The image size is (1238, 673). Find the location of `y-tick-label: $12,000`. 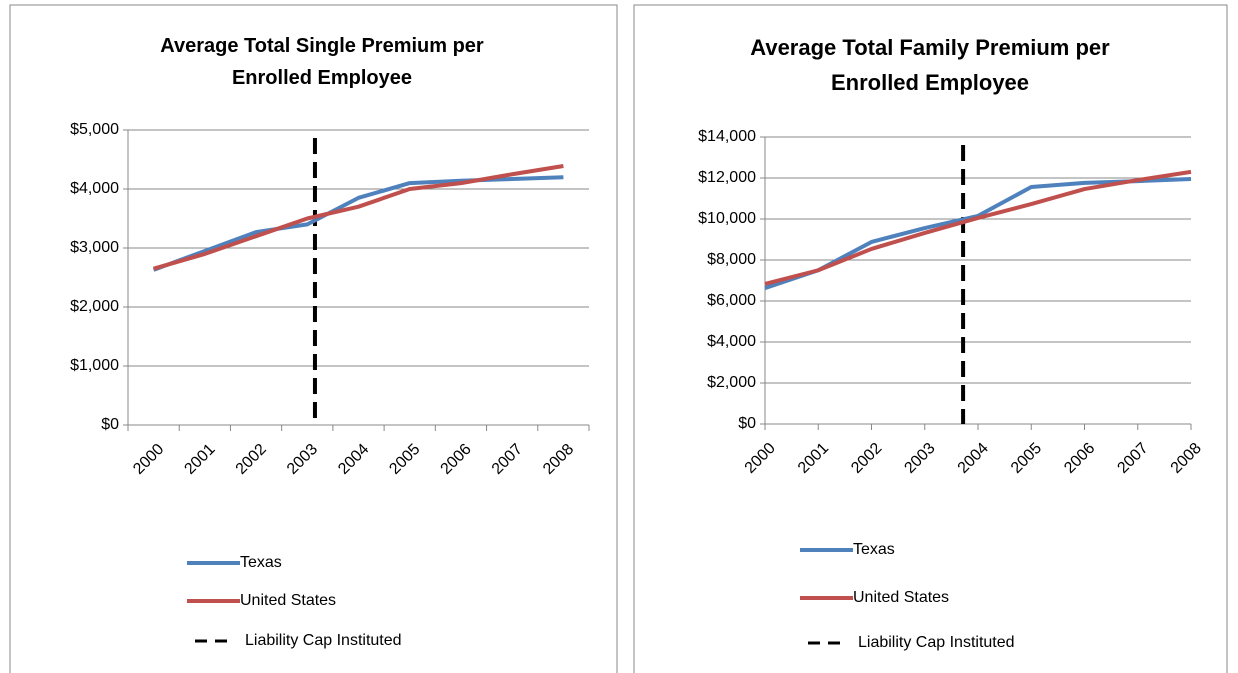

y-tick-label: $12,000 is located at coordinates (727, 177).